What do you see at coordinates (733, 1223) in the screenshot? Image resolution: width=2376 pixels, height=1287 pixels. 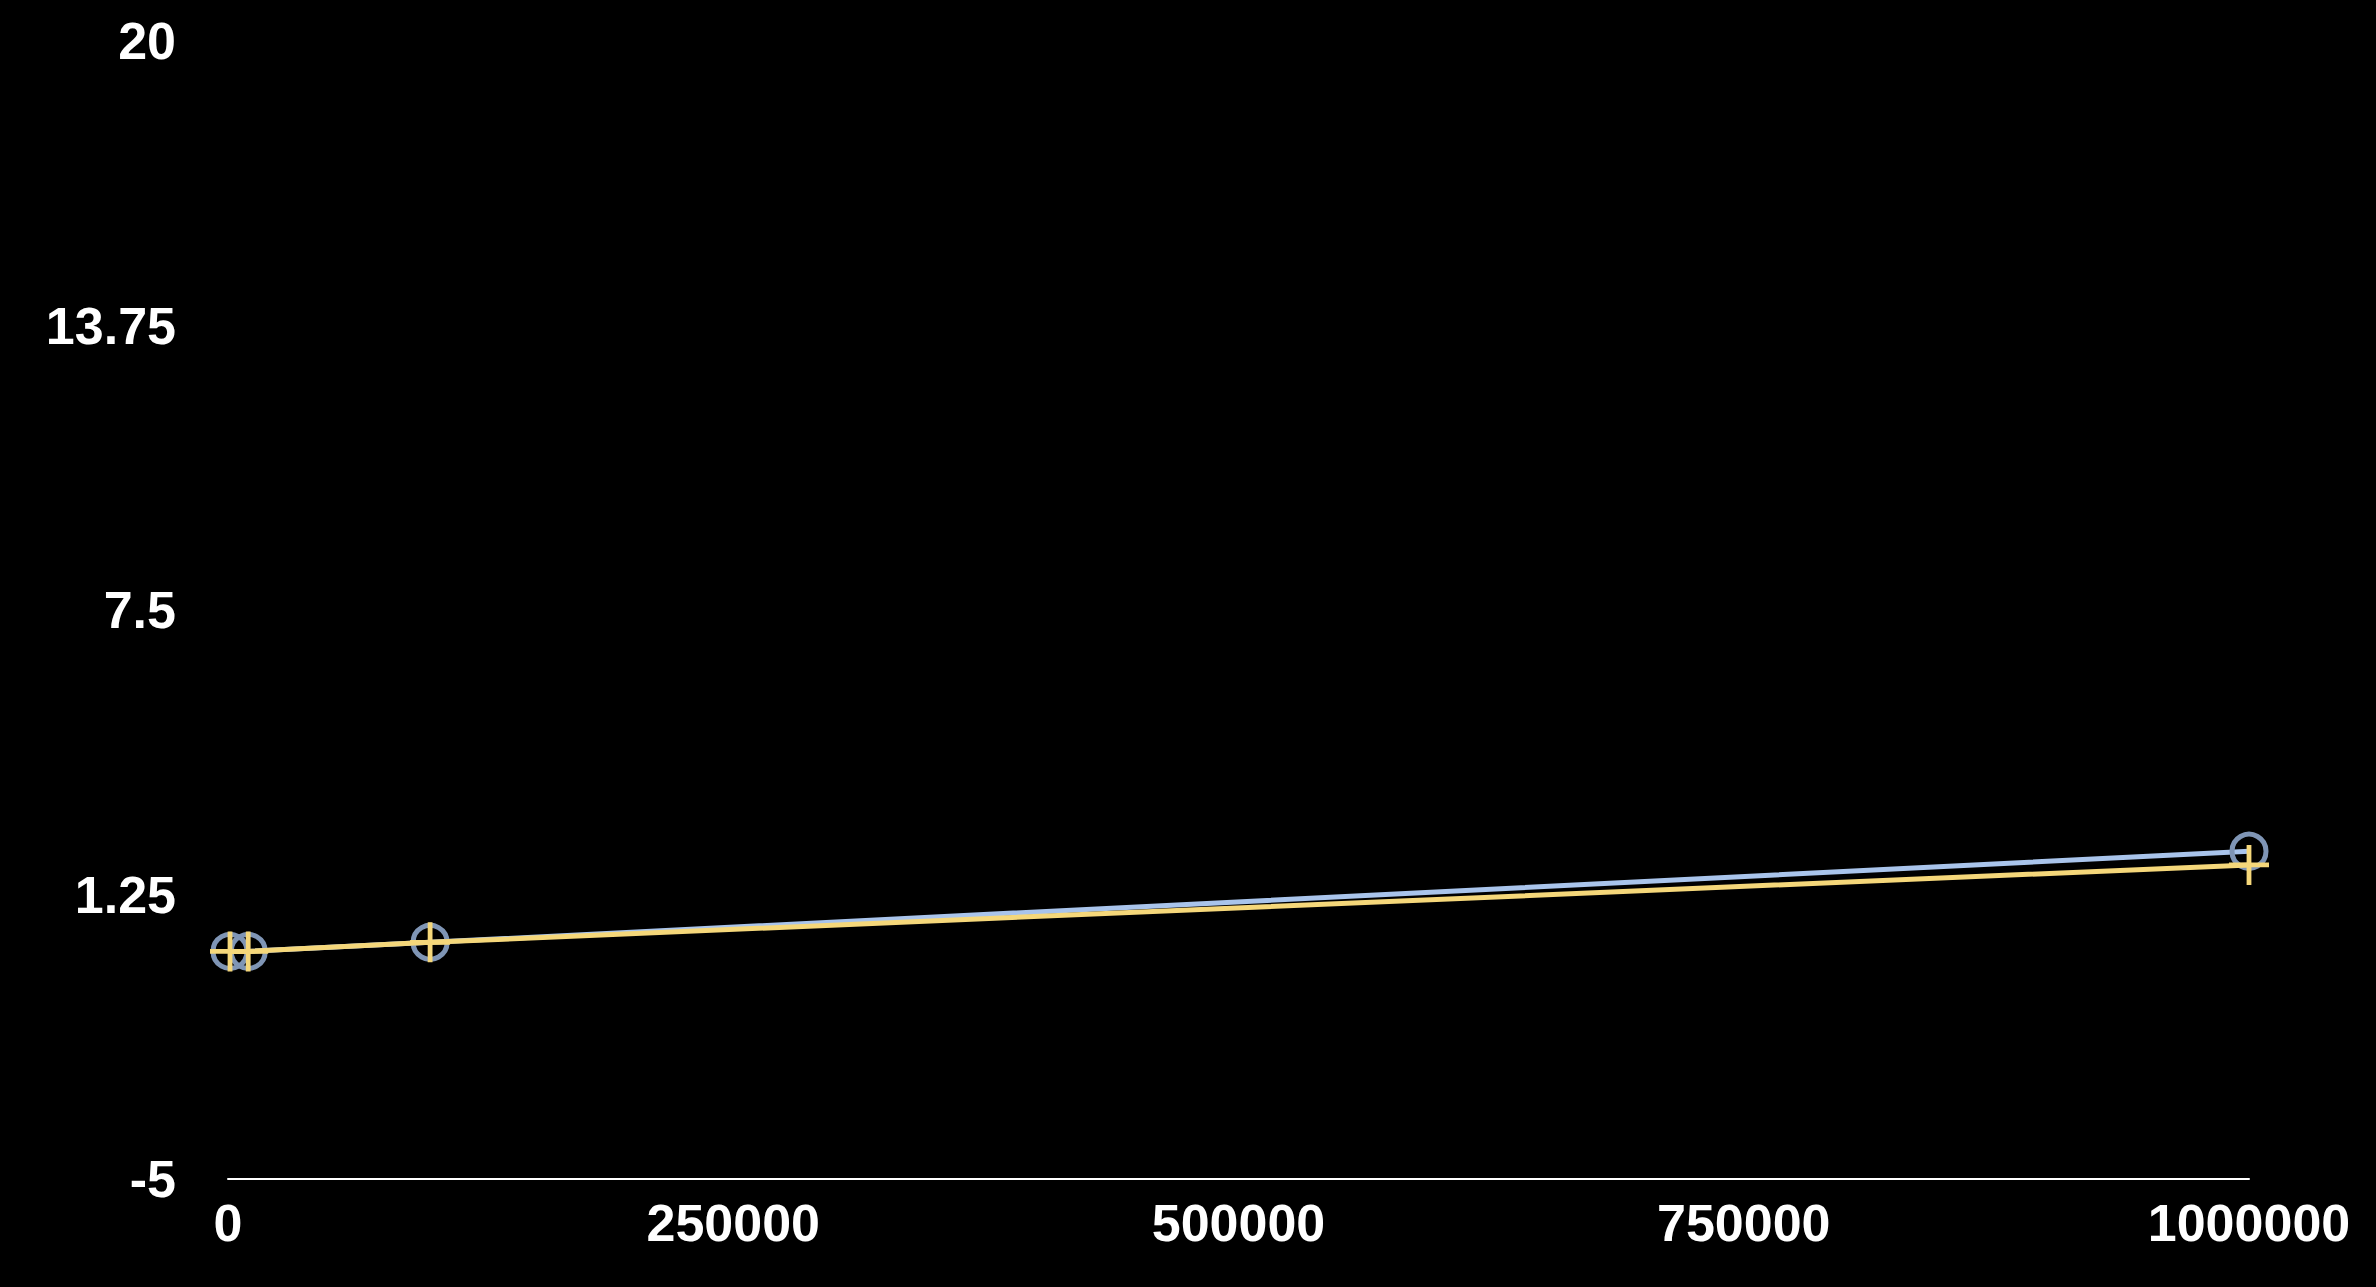 I see `x-tick-label: 250000` at bounding box center [733, 1223].